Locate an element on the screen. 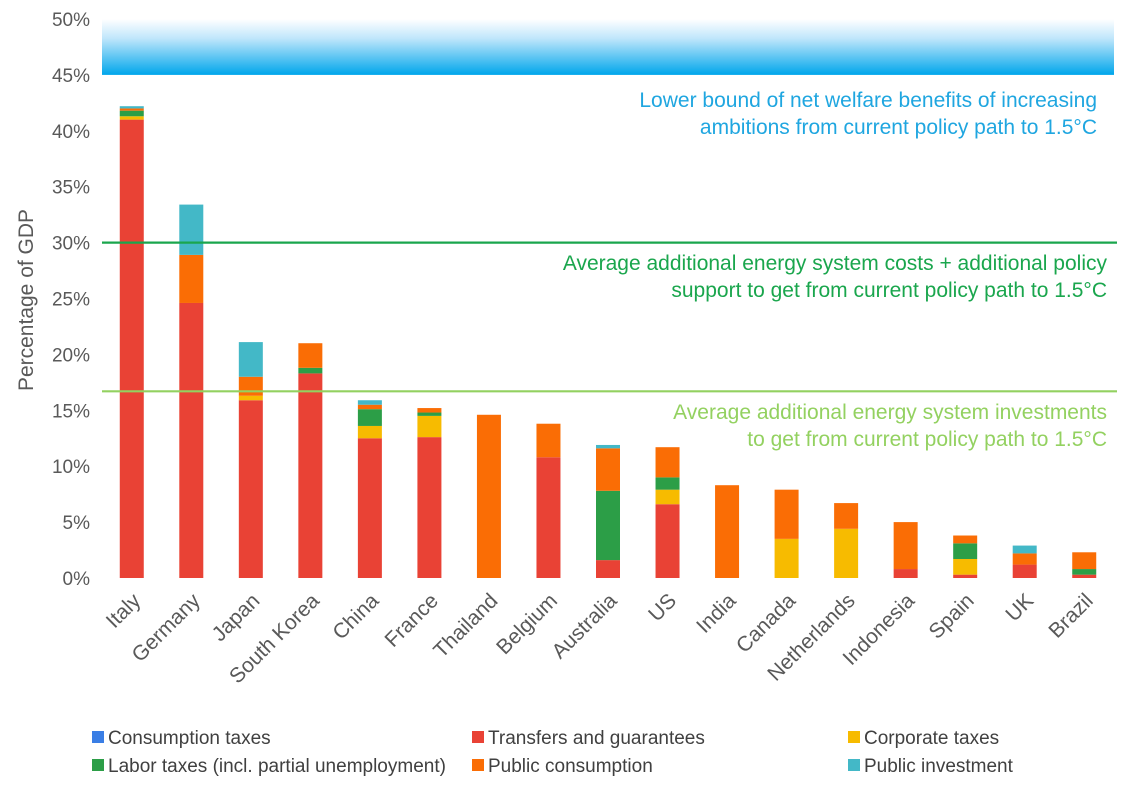 The width and height of the screenshot is (1131, 802). x-category-label: India is located at coordinates (716, 613).